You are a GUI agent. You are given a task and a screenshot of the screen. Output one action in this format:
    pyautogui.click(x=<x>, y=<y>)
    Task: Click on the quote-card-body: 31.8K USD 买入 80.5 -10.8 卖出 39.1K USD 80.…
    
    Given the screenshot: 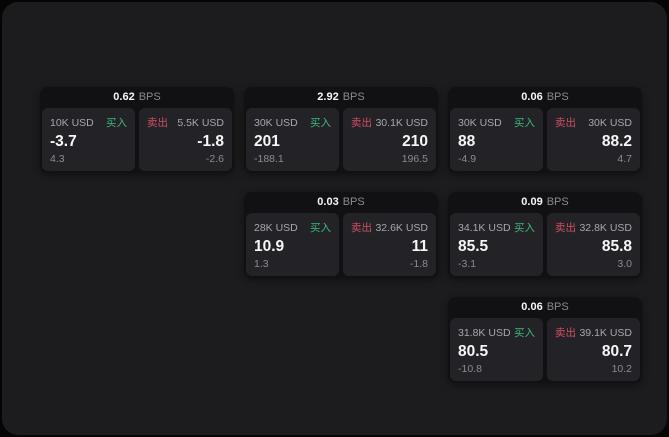 What is the action you would take?
    pyautogui.click(x=545, y=350)
    